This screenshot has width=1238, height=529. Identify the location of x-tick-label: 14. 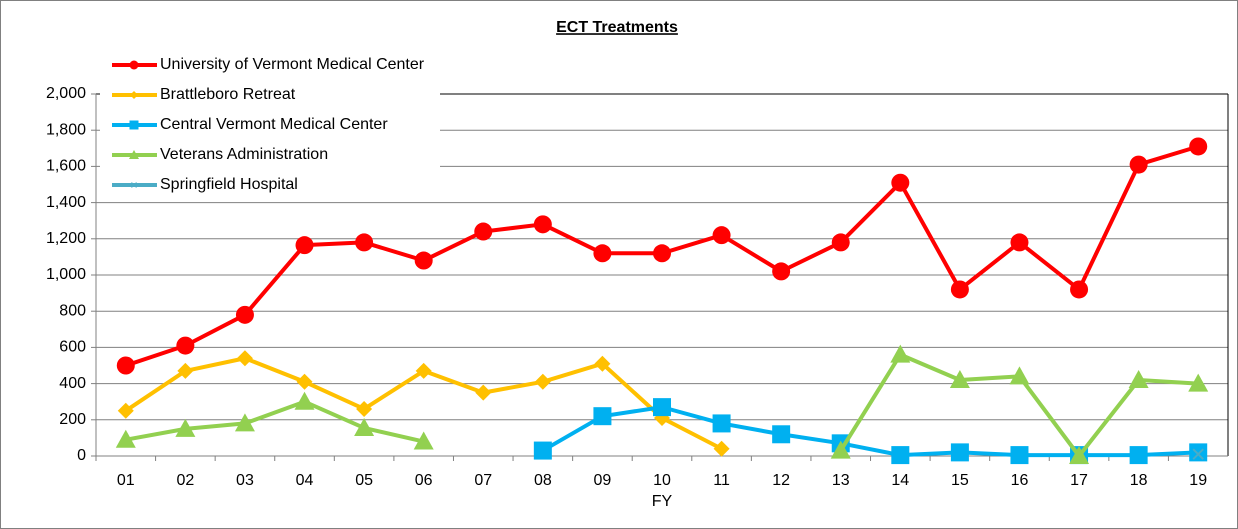
(900, 480).